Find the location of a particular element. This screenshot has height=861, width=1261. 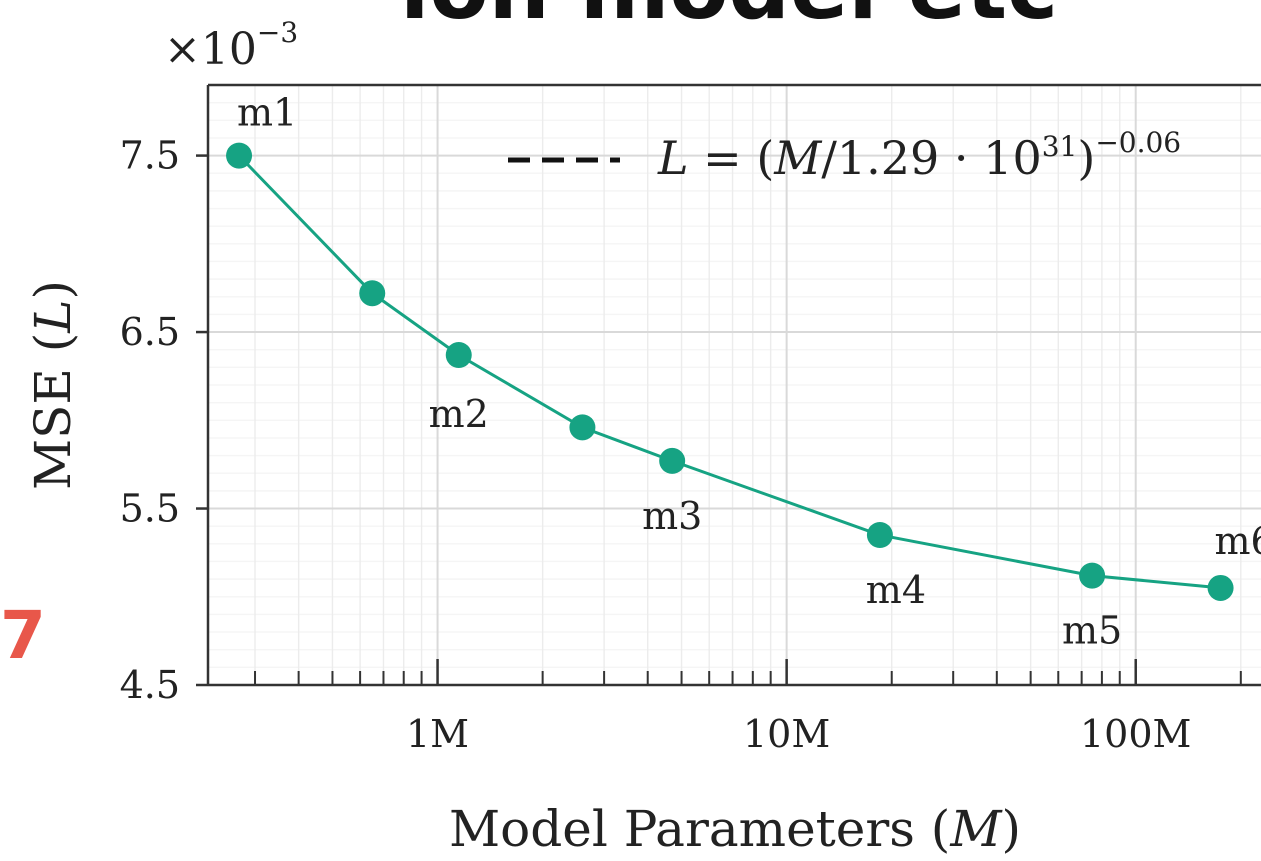

point-label: m6 is located at coordinates (1237, 541).